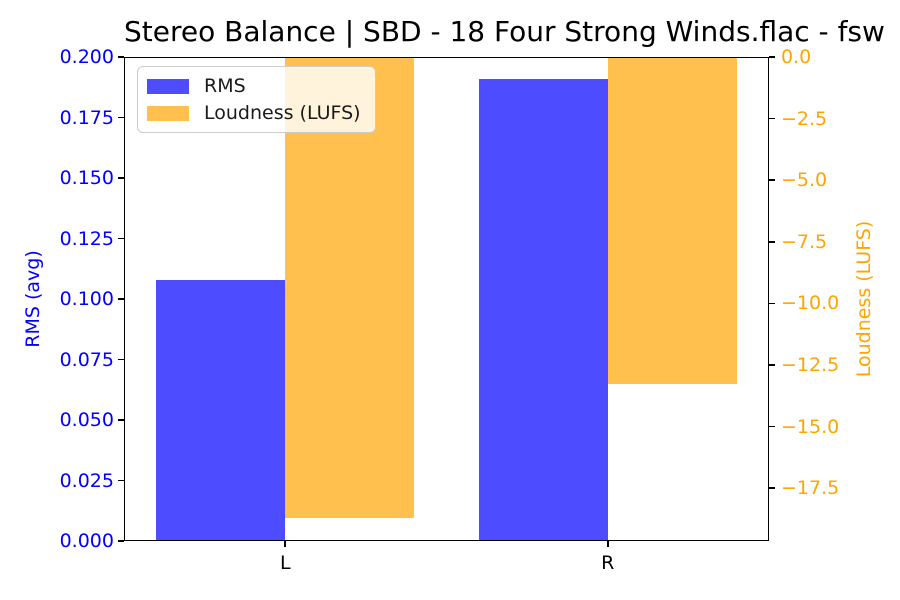  I want to click on bar-loudness-lufs-r, so click(672, 220).